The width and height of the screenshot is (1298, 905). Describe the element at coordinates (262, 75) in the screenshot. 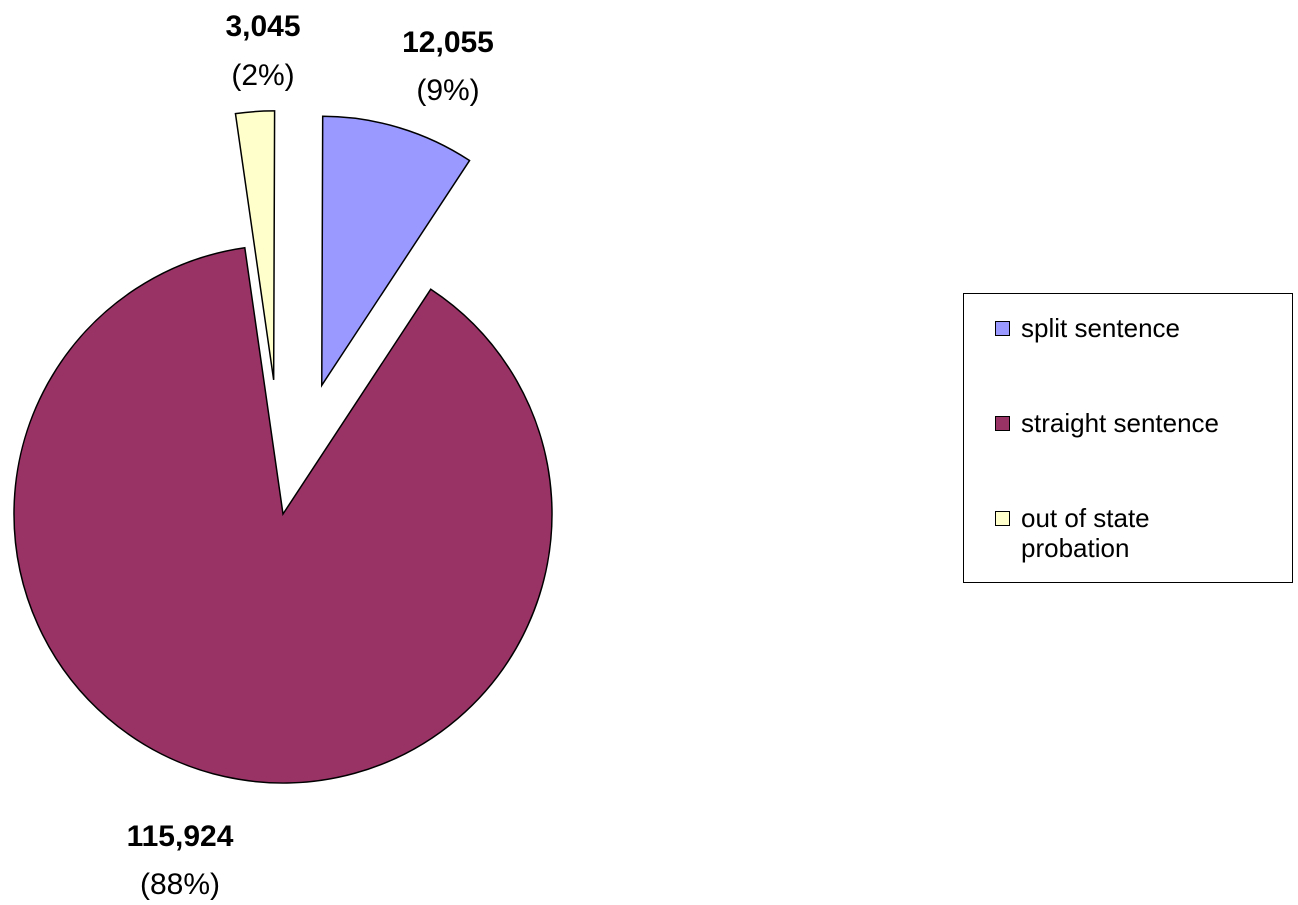

I see `label-pct-out-of-state-probation: (2%)` at that location.